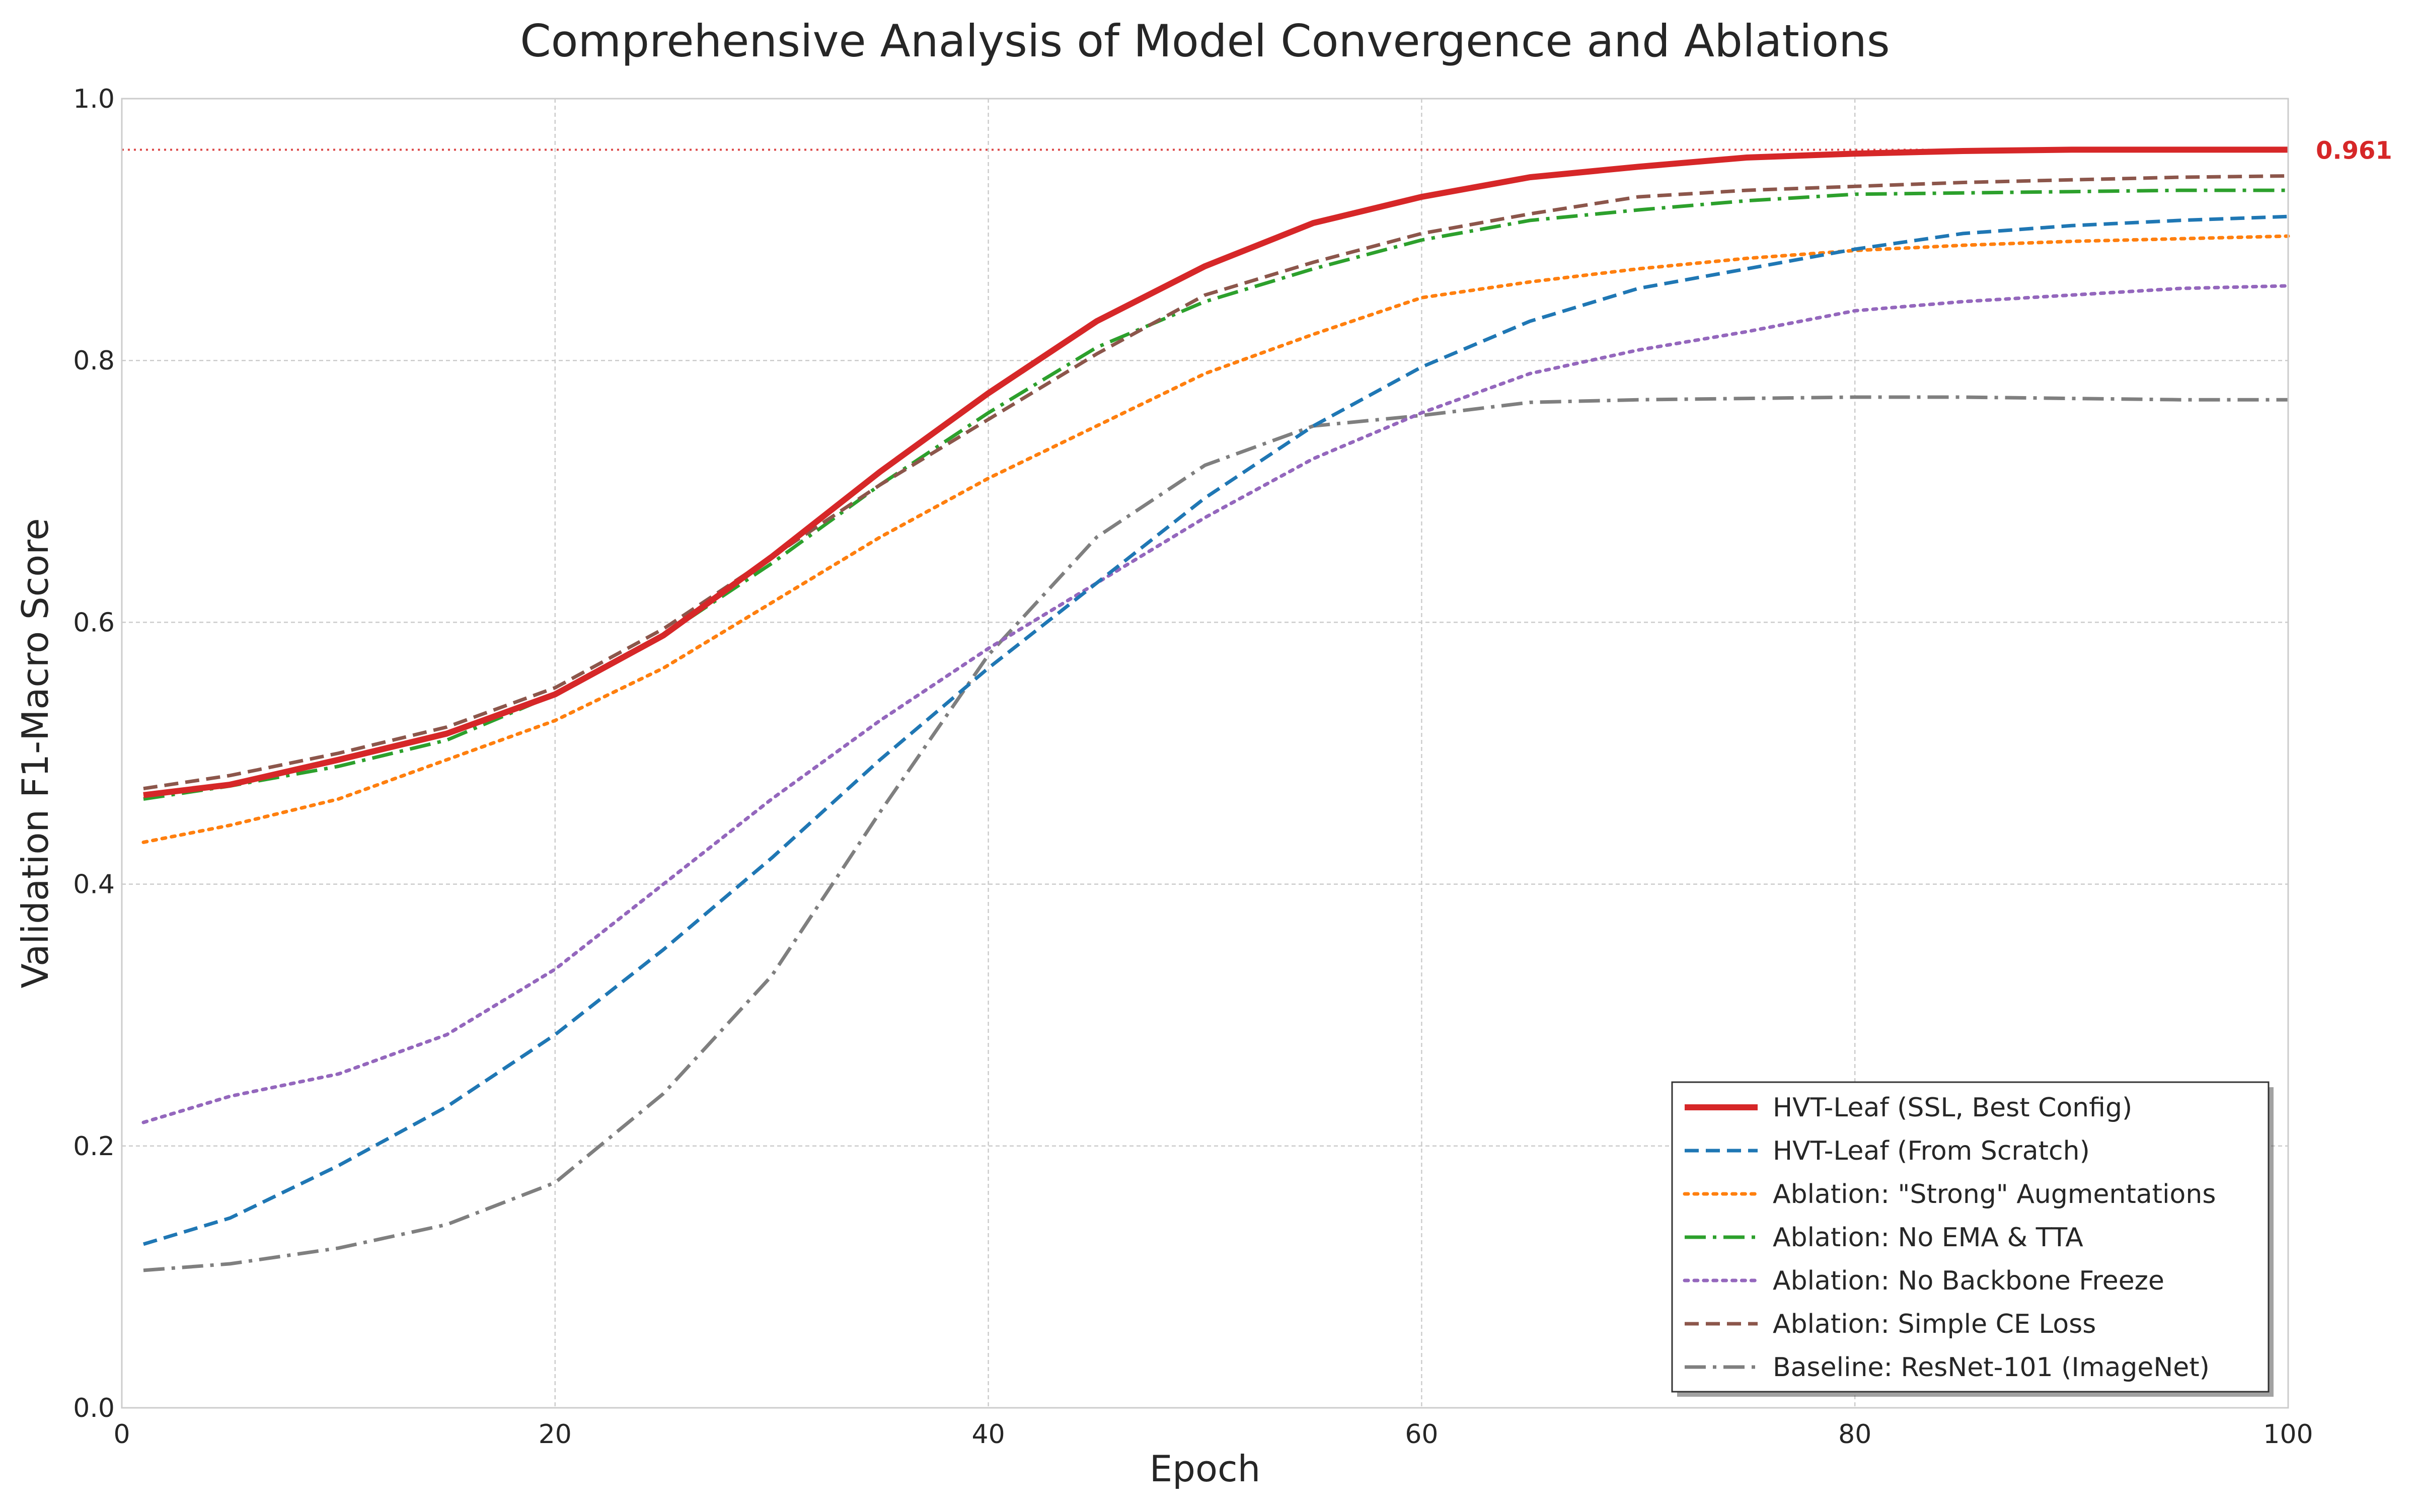 The height and width of the screenshot is (1512, 2416). What do you see at coordinates (1205, 1469) in the screenshot?
I see `x-axis-label: Epoch` at bounding box center [1205, 1469].